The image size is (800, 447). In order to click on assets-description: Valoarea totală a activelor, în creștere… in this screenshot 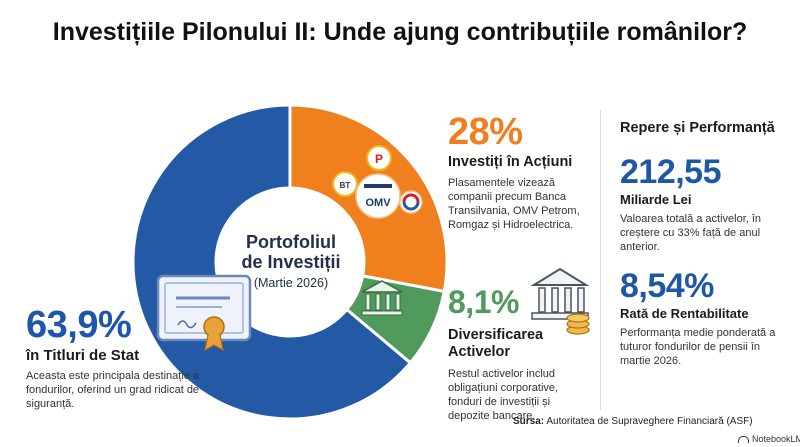, I will do `click(691, 233)`.